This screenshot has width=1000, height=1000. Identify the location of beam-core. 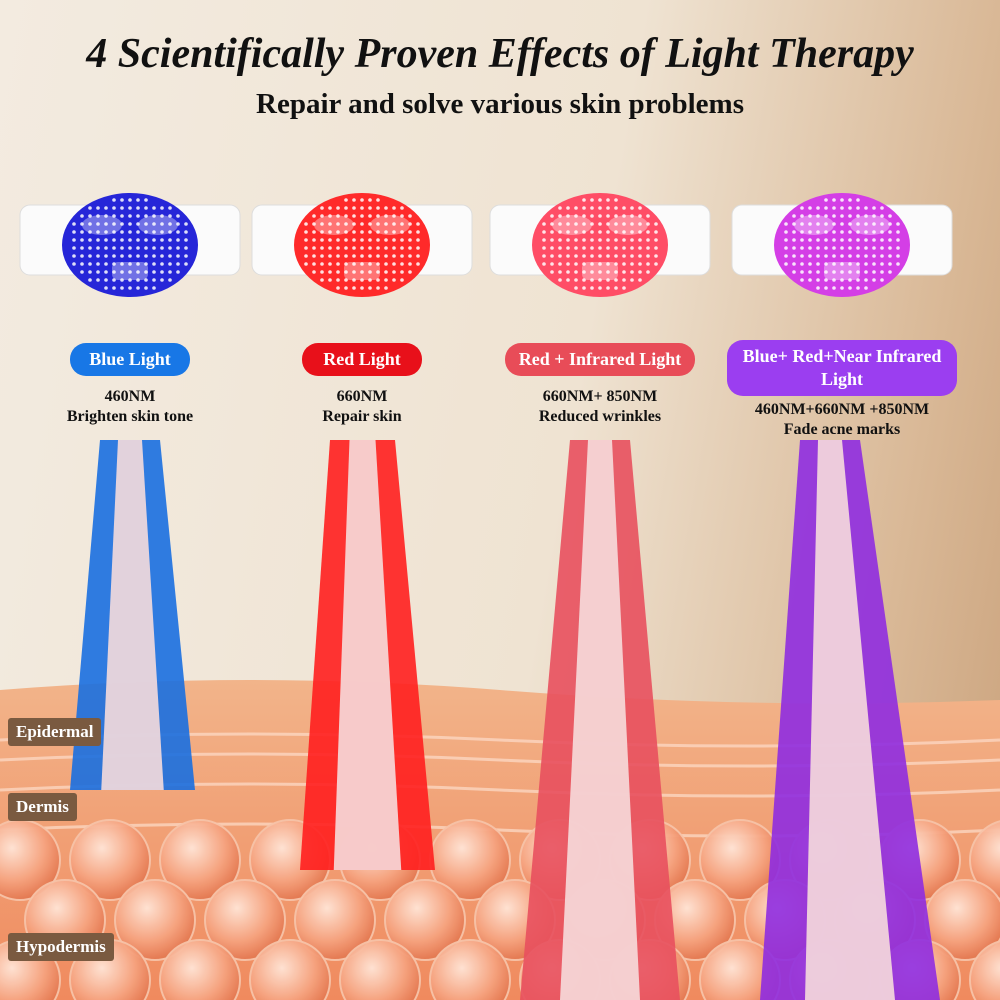
(600, 720).